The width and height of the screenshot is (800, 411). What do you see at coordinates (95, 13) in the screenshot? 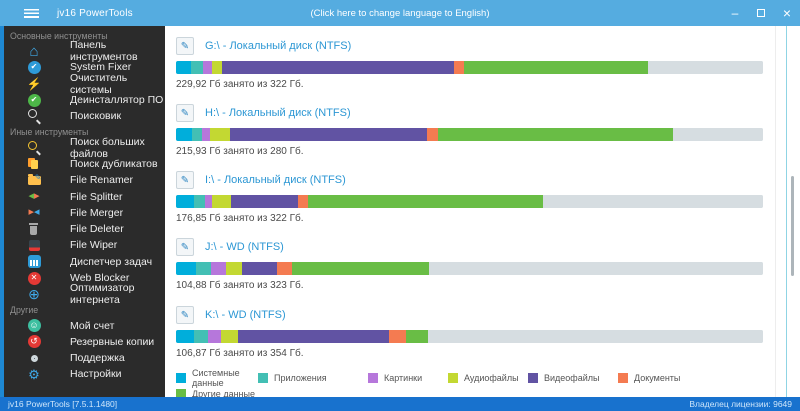
I see `app-title: jv16 PowerTools` at bounding box center [95, 13].